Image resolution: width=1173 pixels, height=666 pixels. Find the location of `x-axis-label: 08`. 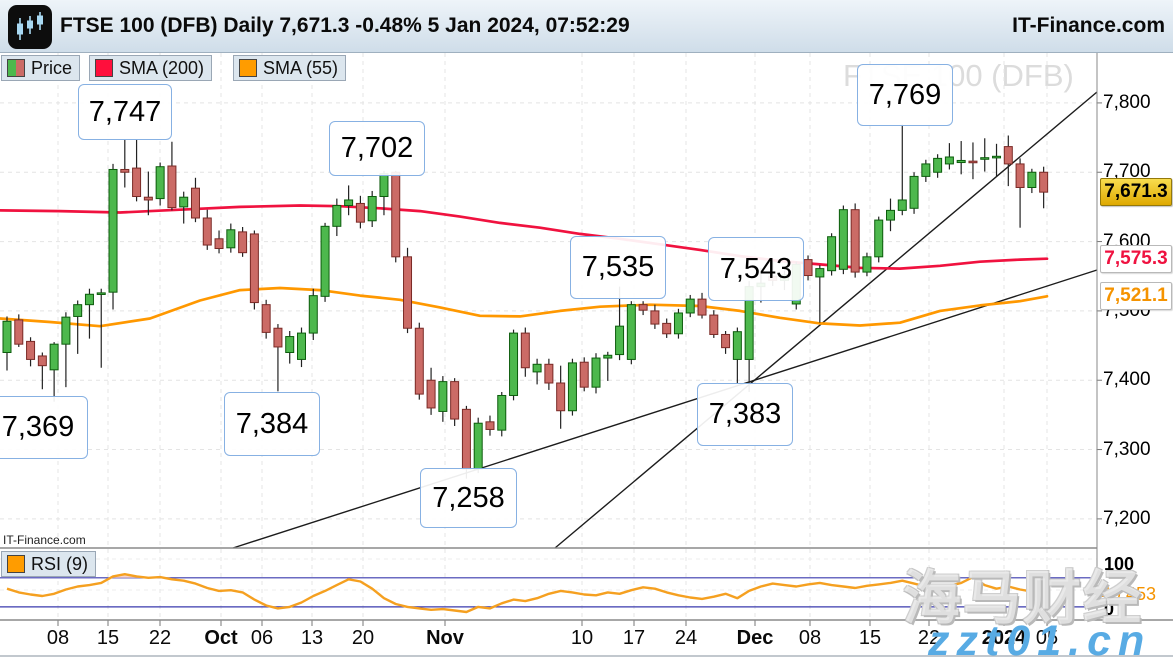

x-axis-label: 08 is located at coordinates (58, 638).